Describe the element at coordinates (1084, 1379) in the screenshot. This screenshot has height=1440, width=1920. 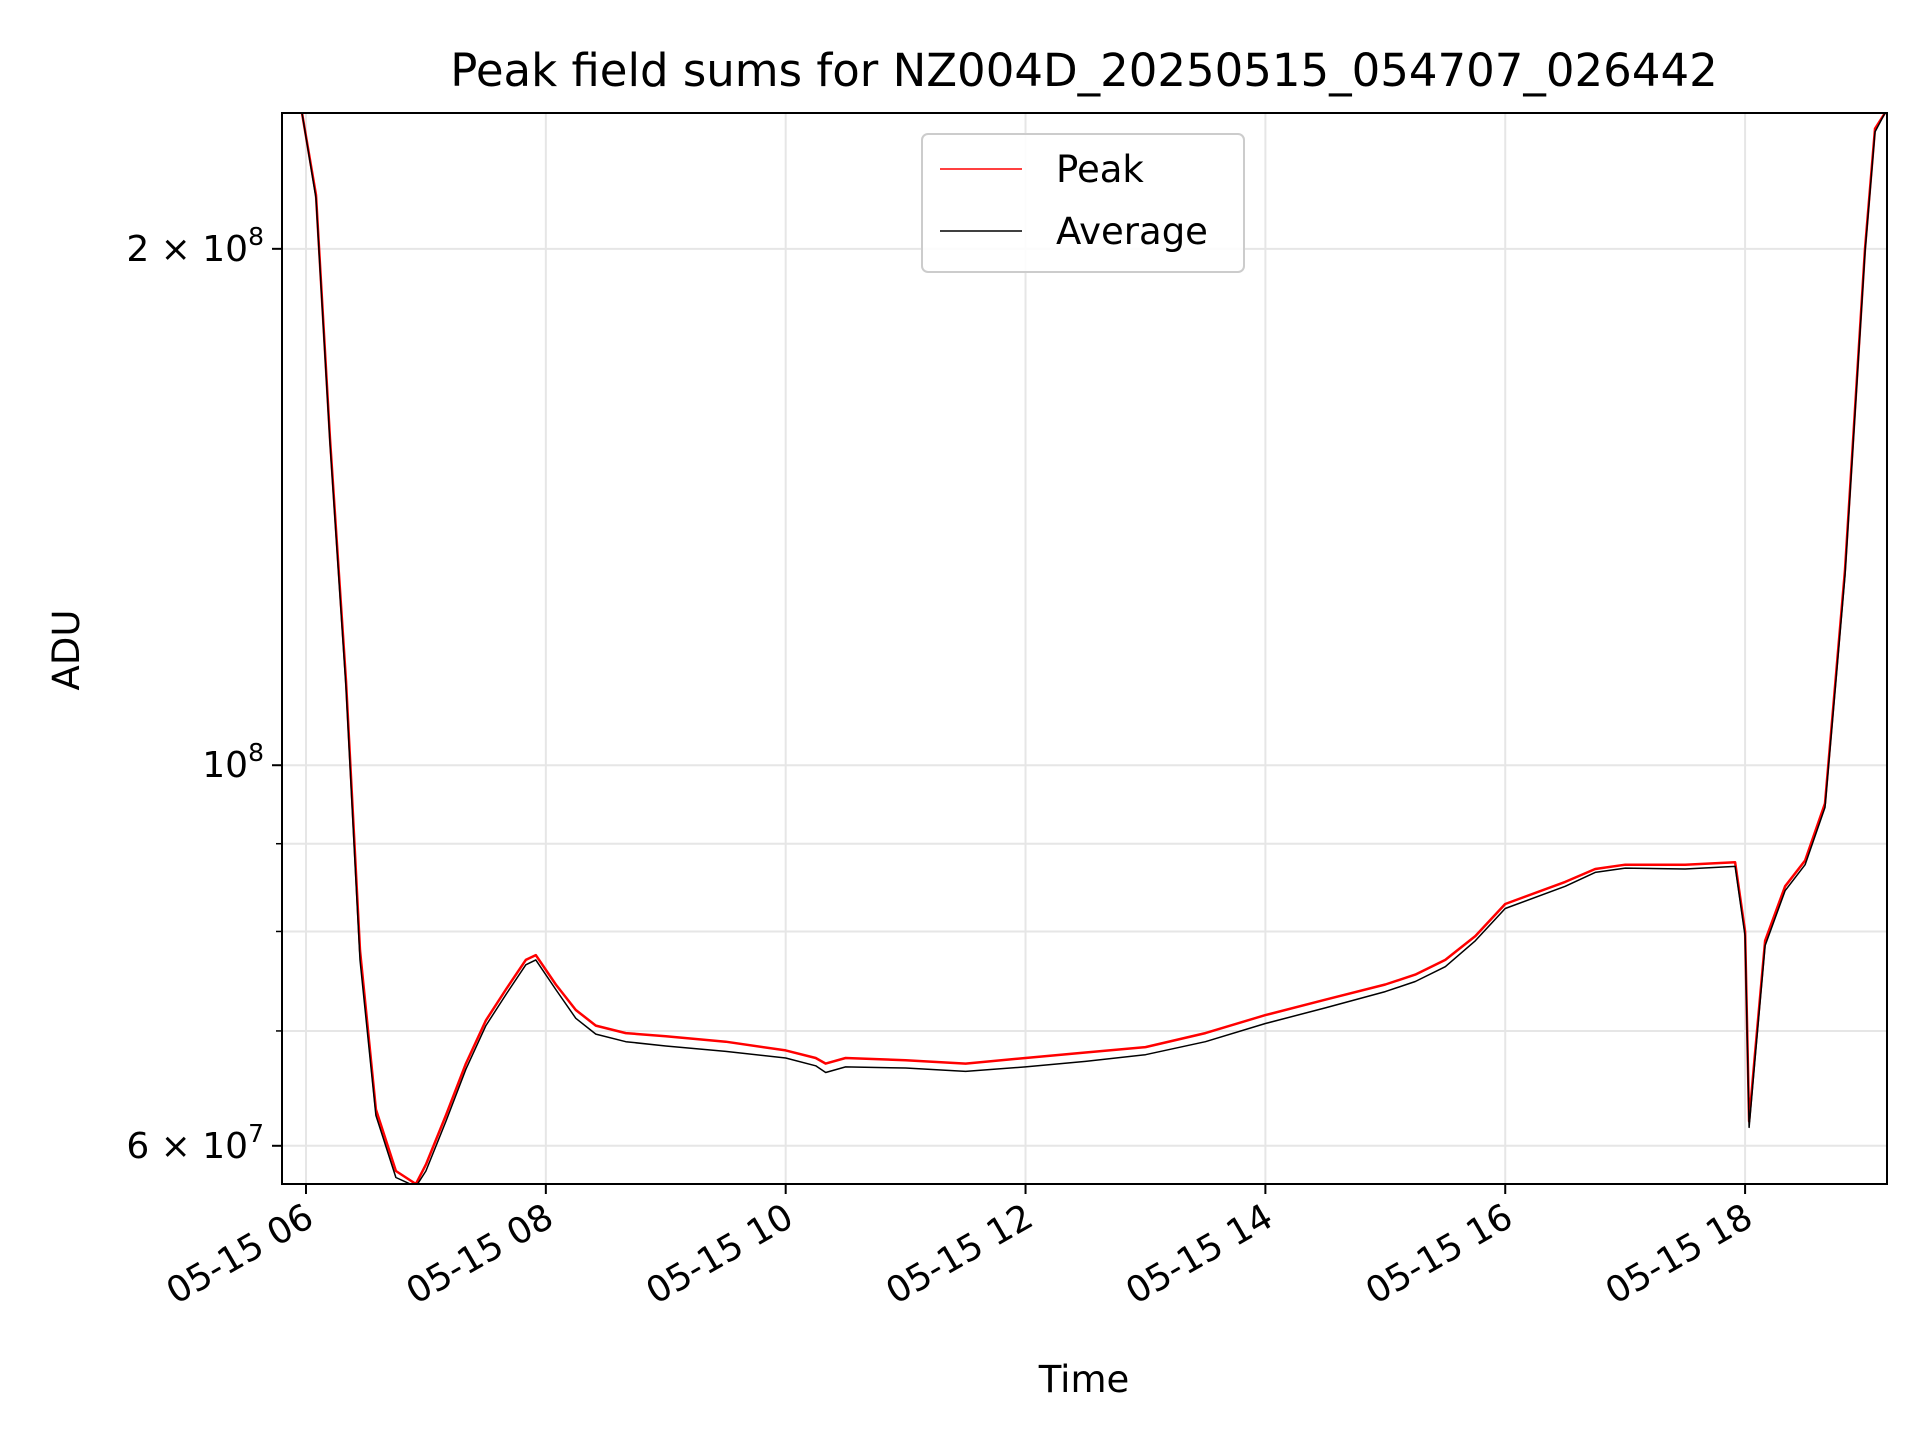
I see `x-axis-label: Time` at that location.